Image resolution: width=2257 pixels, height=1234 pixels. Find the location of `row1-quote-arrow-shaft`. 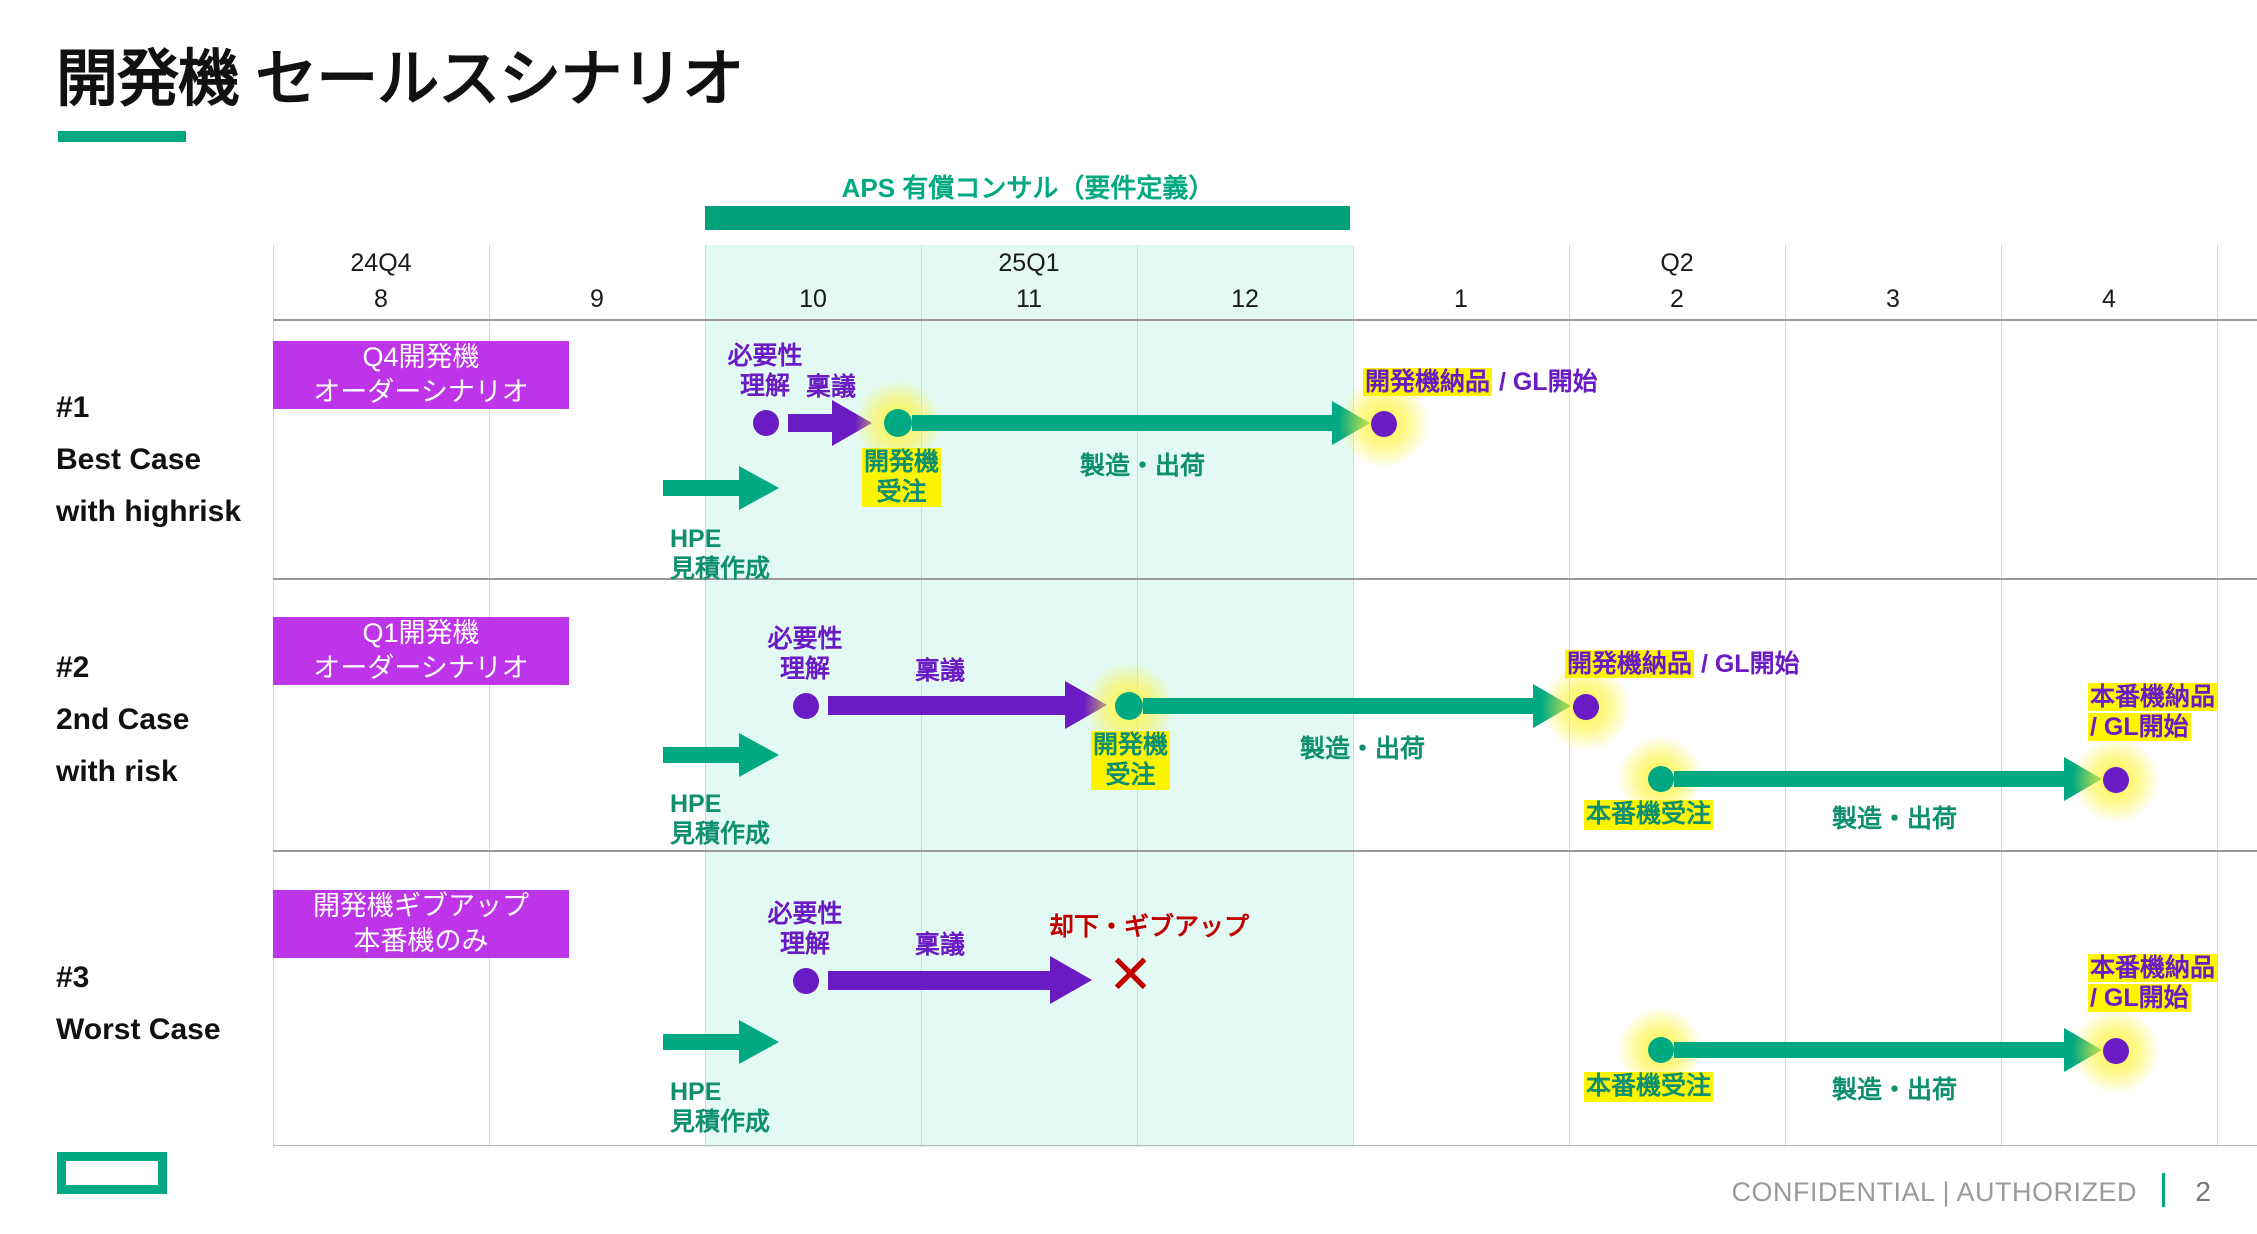

row1-quote-arrow-shaft is located at coordinates (701, 488).